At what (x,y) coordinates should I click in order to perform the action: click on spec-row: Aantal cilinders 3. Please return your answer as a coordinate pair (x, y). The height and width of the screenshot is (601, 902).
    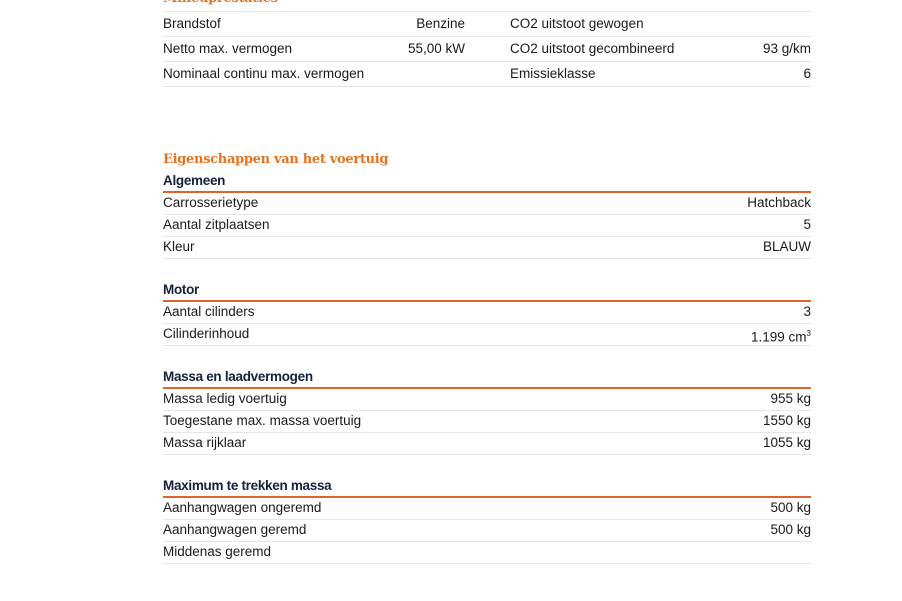
    Looking at the image, I should click on (487, 313).